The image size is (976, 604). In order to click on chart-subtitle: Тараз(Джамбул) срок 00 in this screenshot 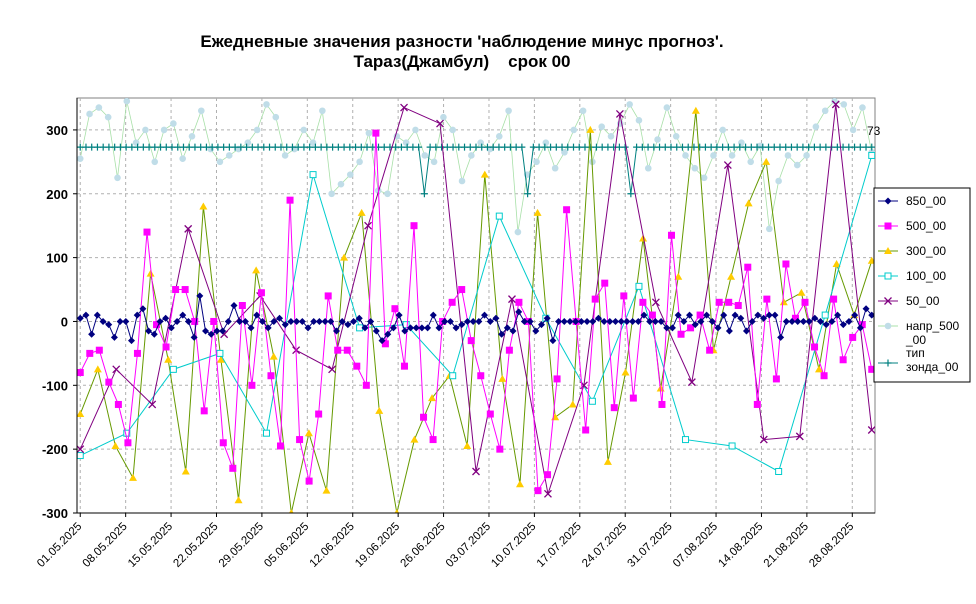, I will do `click(462, 61)`.